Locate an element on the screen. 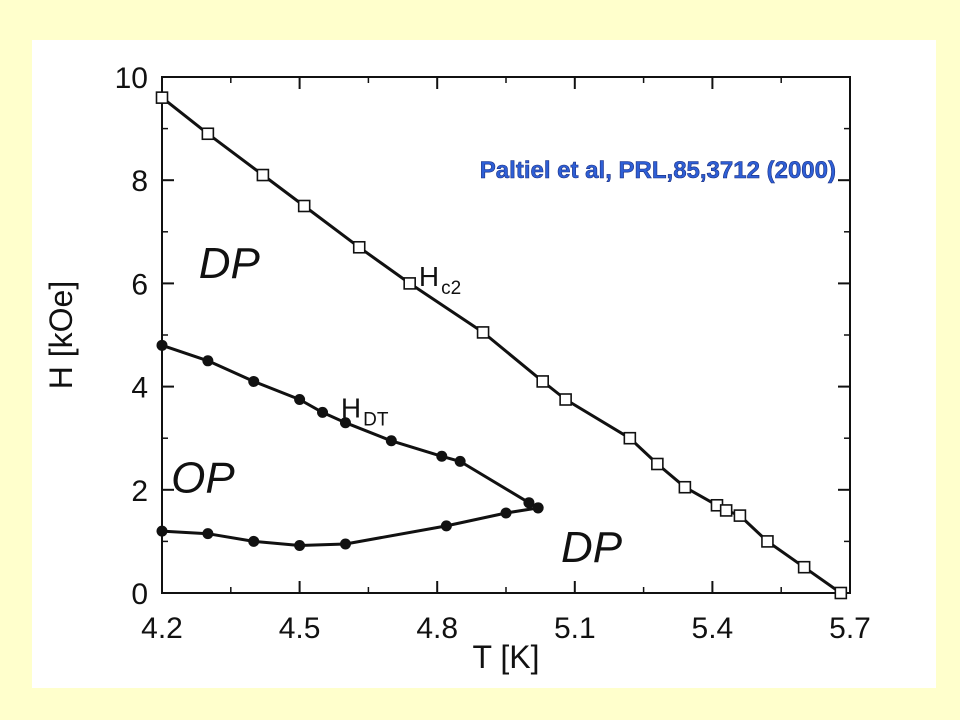  hdt-label-sub: DT is located at coordinates (376, 420).